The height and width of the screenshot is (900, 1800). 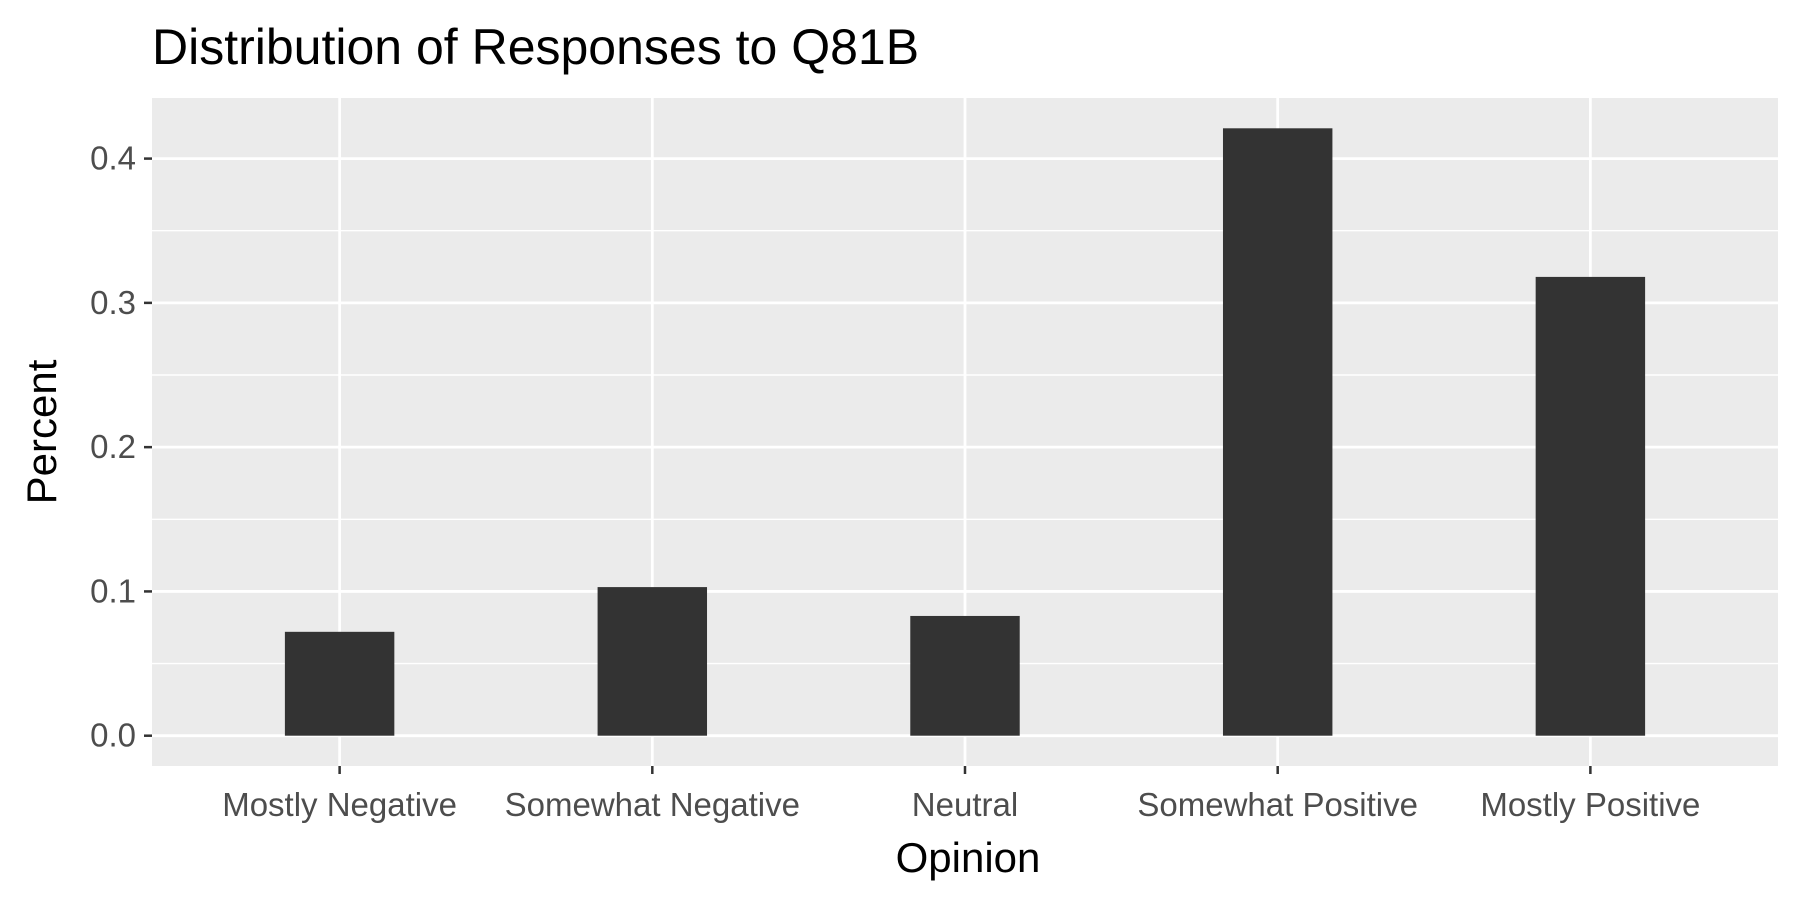 What do you see at coordinates (1277, 804) in the screenshot?
I see `x-tick-label: Somewhat Positive` at bounding box center [1277, 804].